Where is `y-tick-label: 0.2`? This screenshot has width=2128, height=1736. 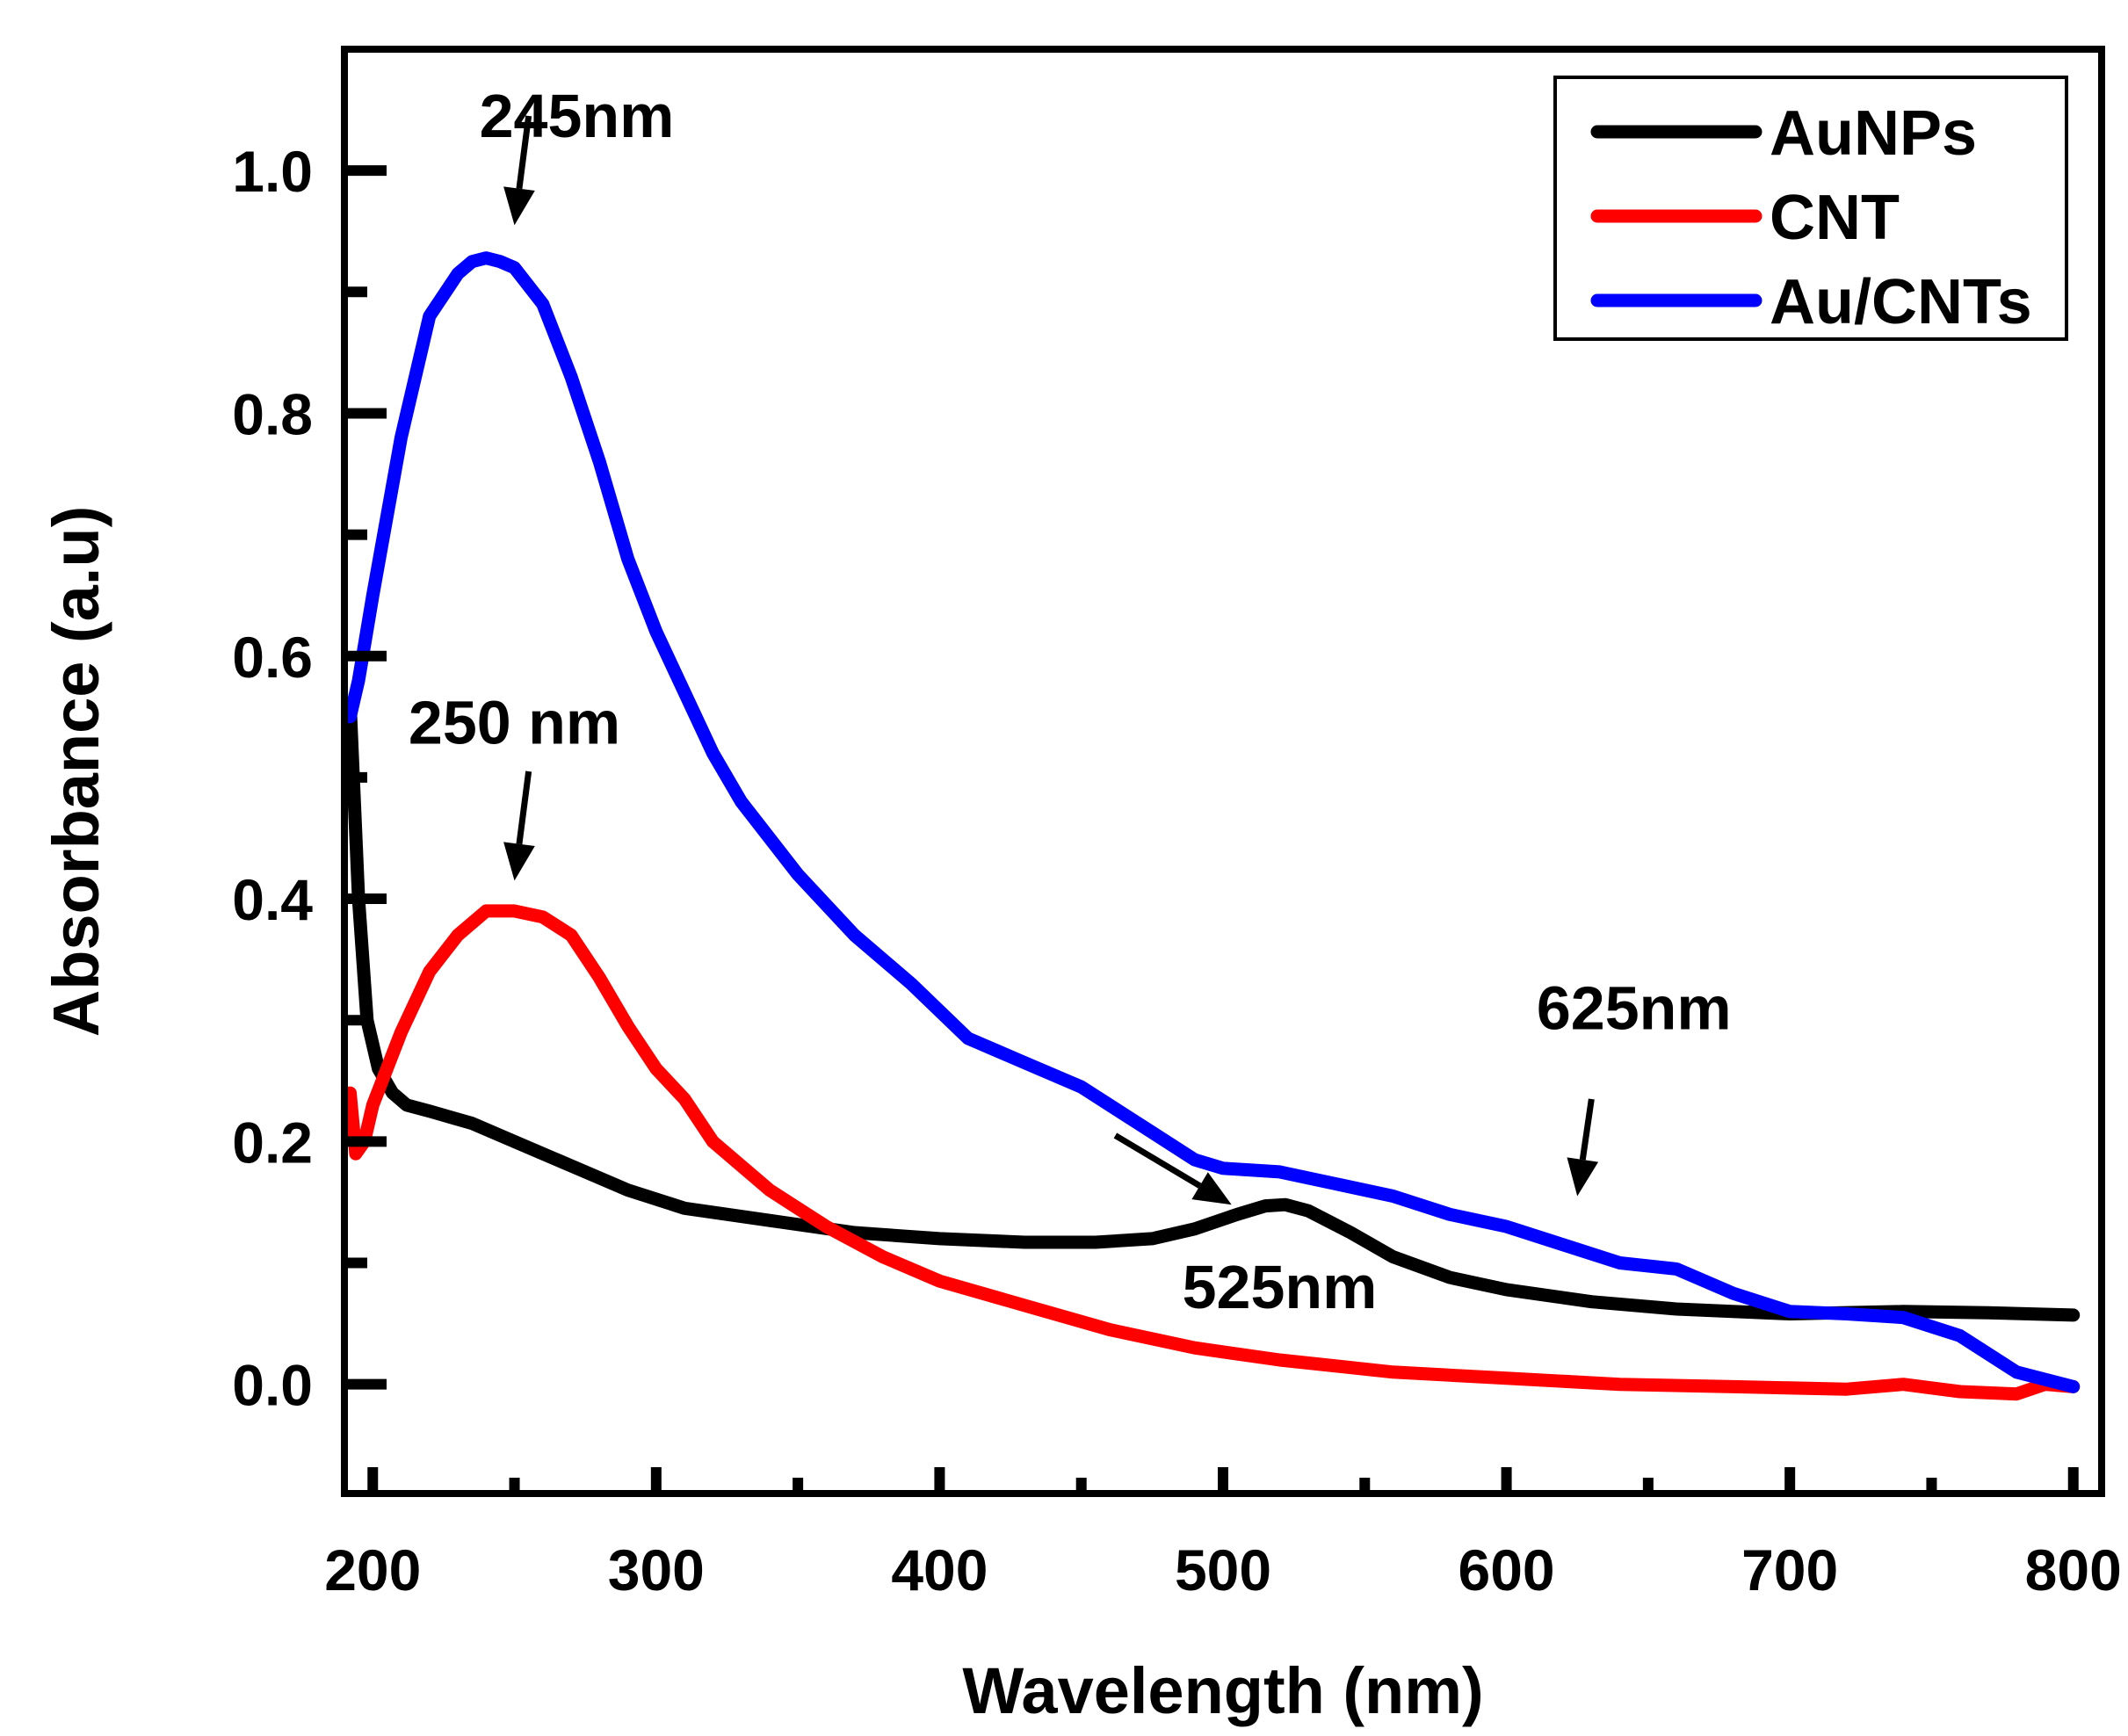 y-tick-label: 0.2 is located at coordinates (272, 1142).